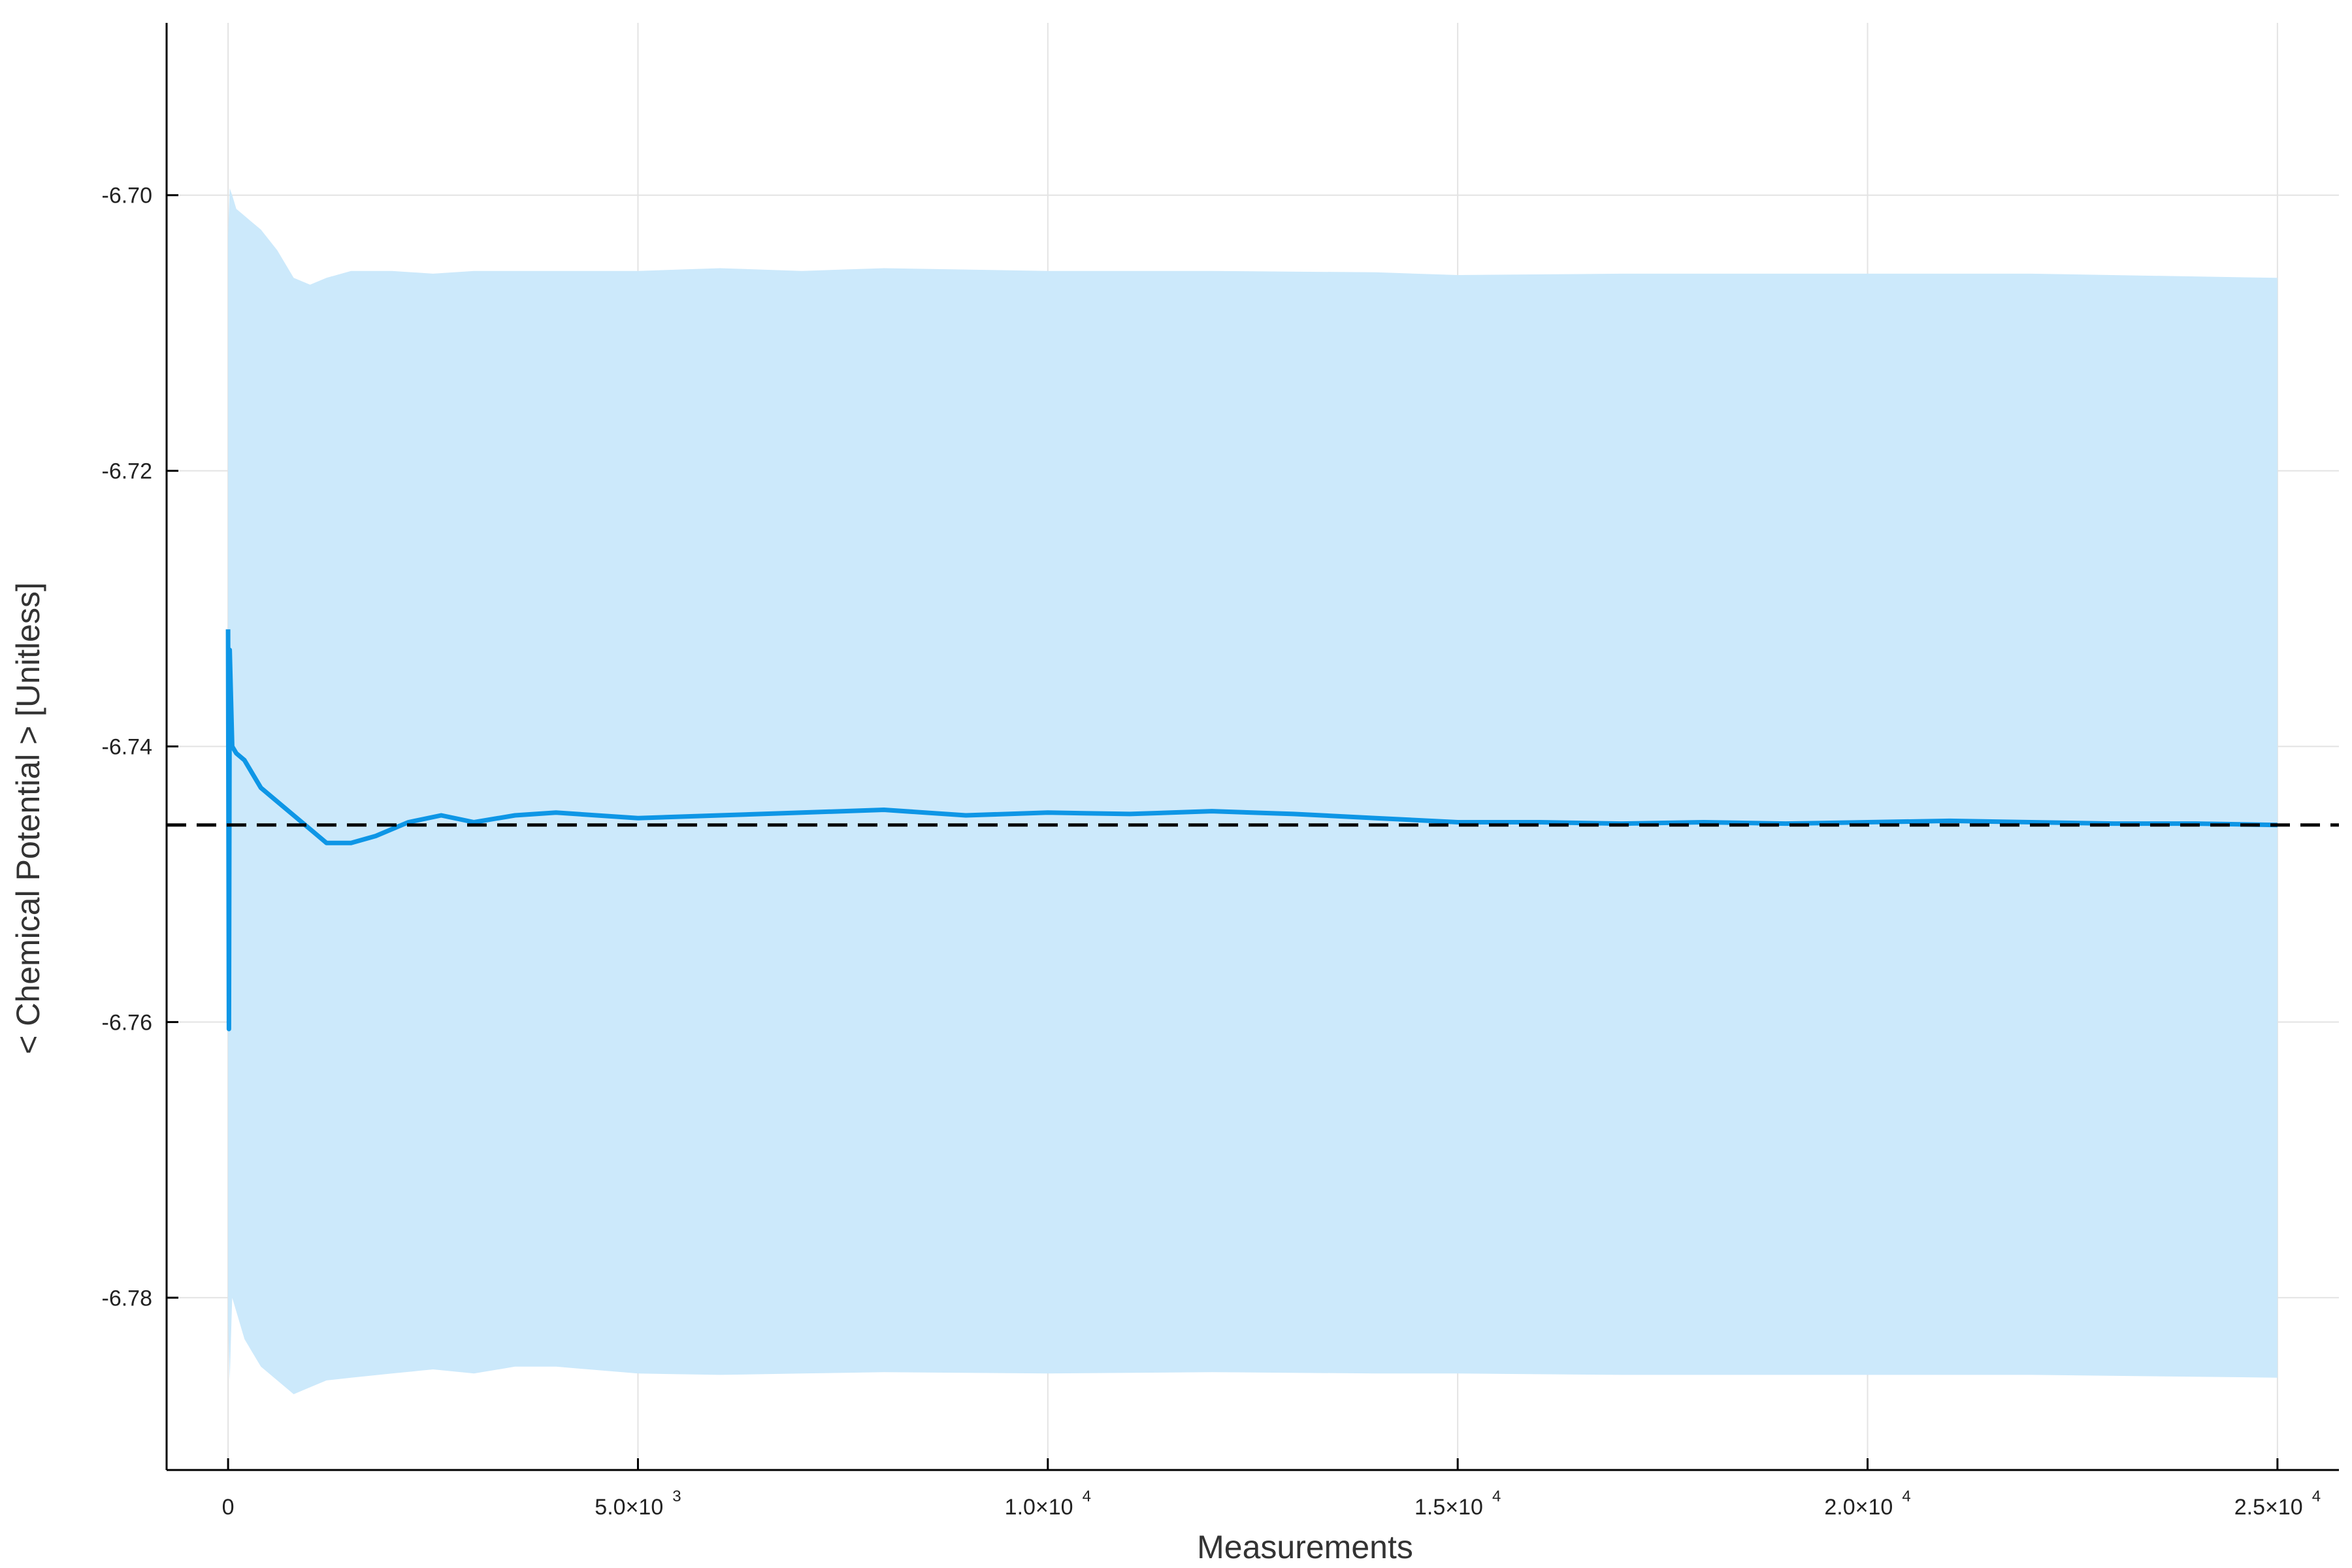 This screenshot has width=2352, height=1568. I want to click on y-tick-label: -6.76, so click(127, 1022).